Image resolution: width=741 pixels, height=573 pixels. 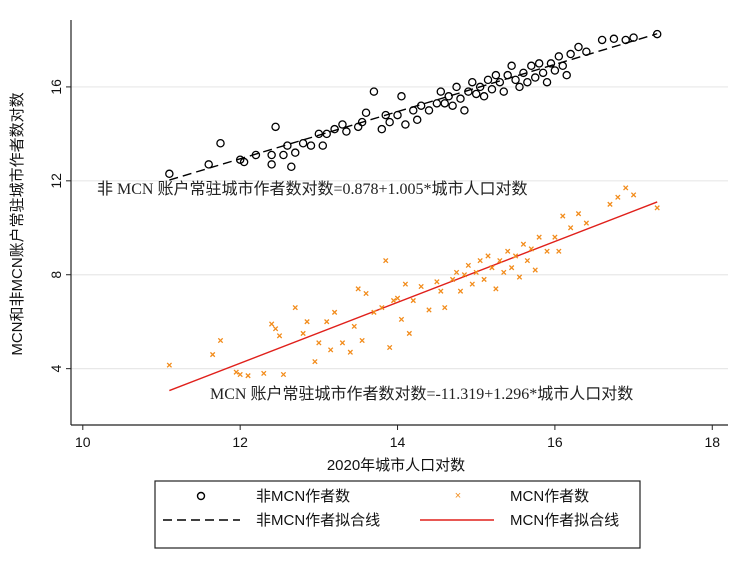 I want to click on x-tick-label: 10, so click(x=83, y=442).